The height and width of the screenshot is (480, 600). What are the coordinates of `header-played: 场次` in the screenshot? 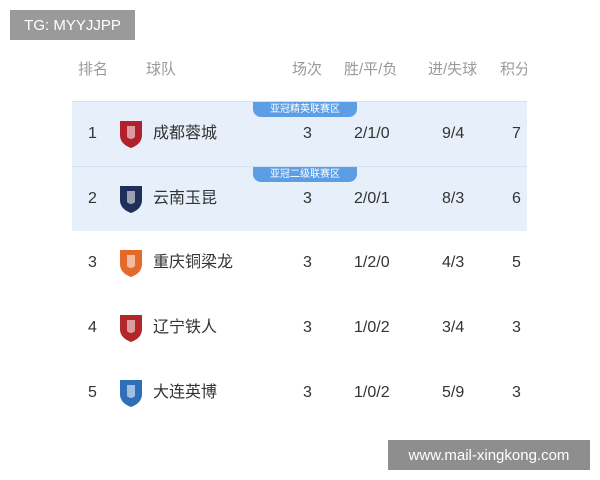 It's located at (307, 69).